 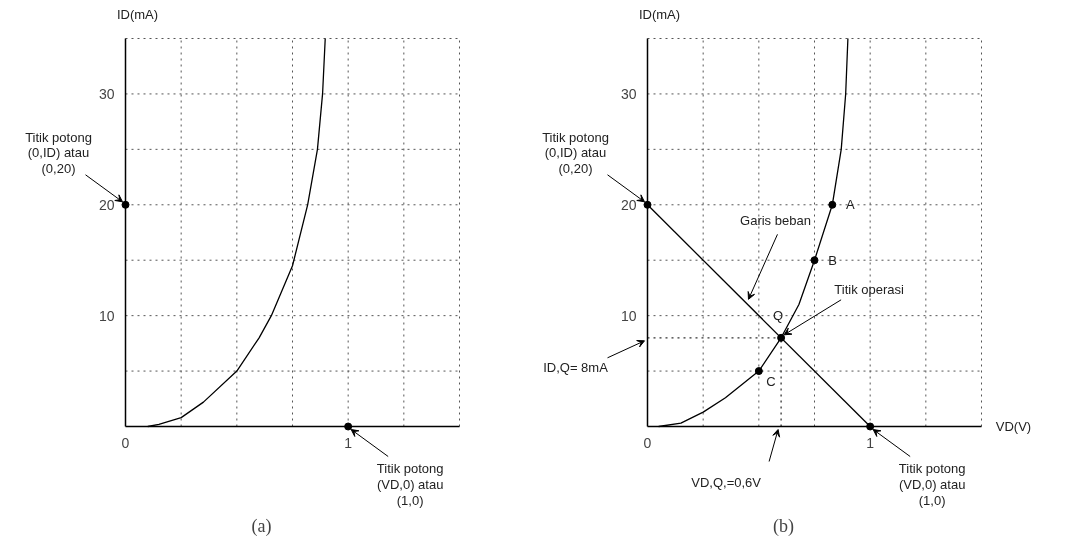 What do you see at coordinates (576, 368) in the screenshot?
I see `ref-line-label: ID,Q= 8mA` at bounding box center [576, 368].